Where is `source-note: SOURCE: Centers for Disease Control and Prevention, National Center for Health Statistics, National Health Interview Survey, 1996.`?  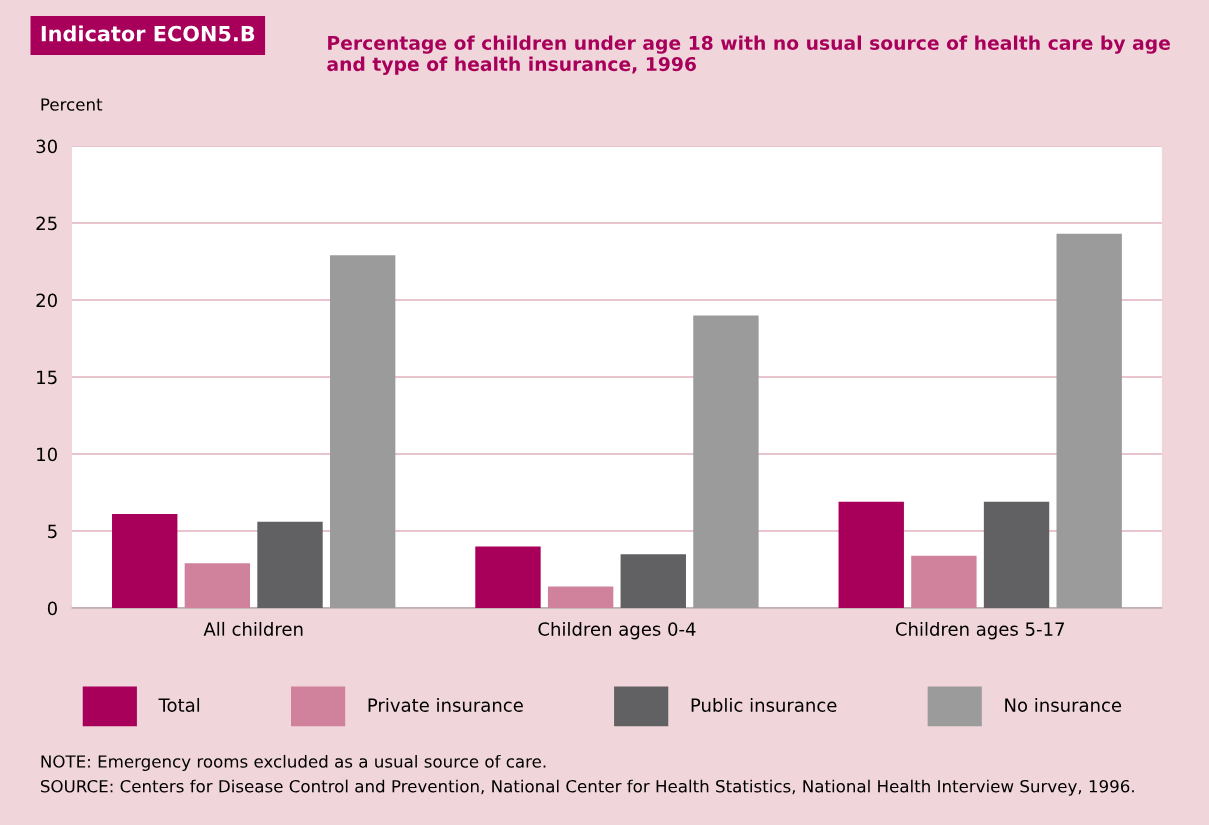
source-note: SOURCE: Centers for Disease Control and Prevention, National Center for Health Statistics, National Health Interview Survey, 1996. is located at coordinates (587, 787).